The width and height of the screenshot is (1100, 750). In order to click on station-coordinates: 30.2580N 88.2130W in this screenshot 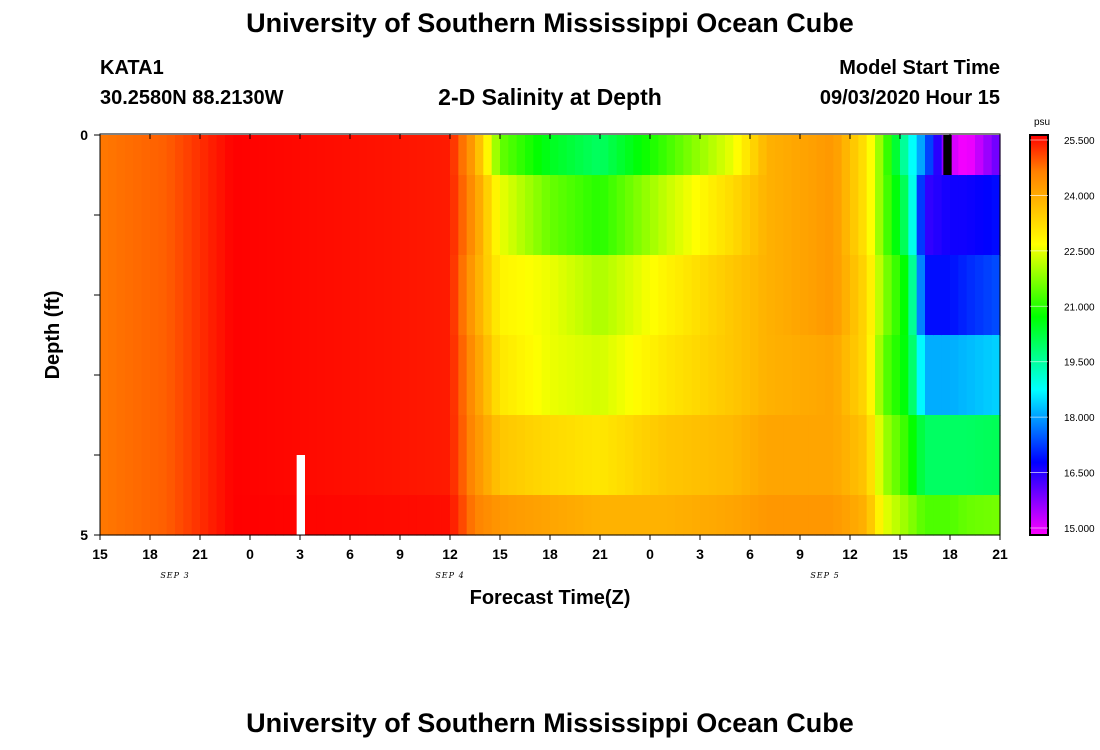, I will do `click(192, 98)`.